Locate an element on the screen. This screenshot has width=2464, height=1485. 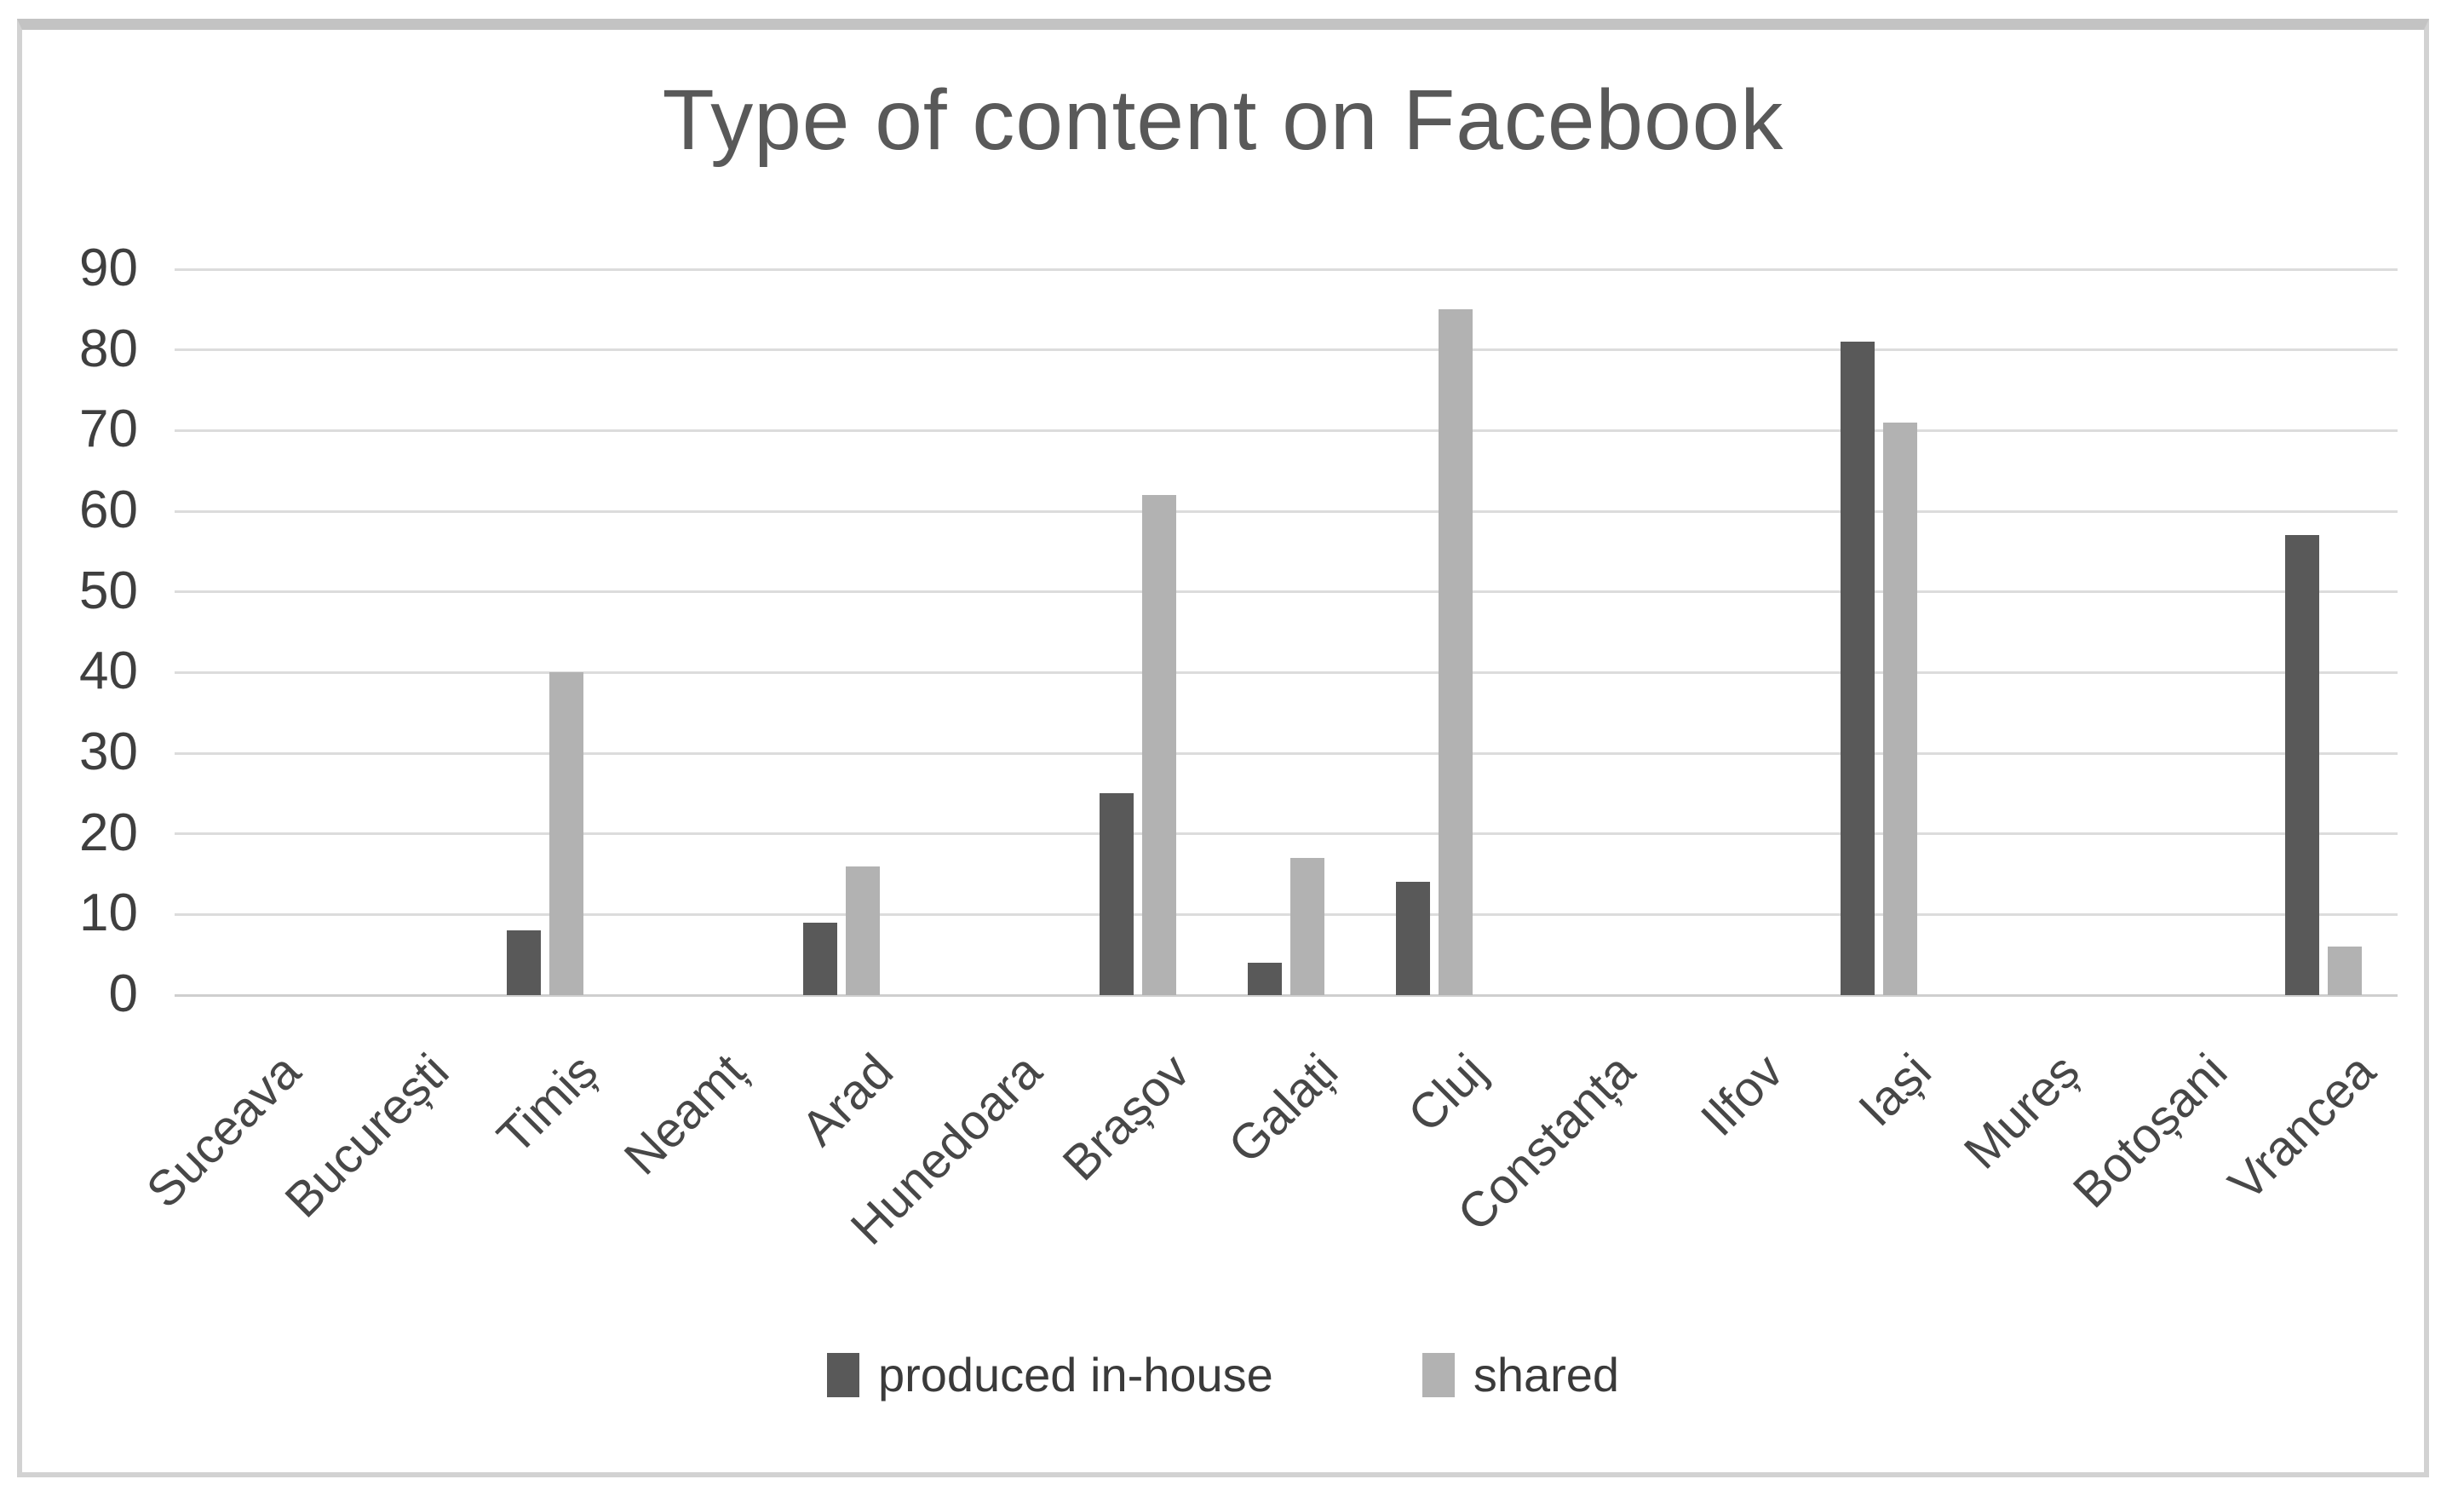
legend-swatch-produced-in-house is located at coordinates (842, 1375).